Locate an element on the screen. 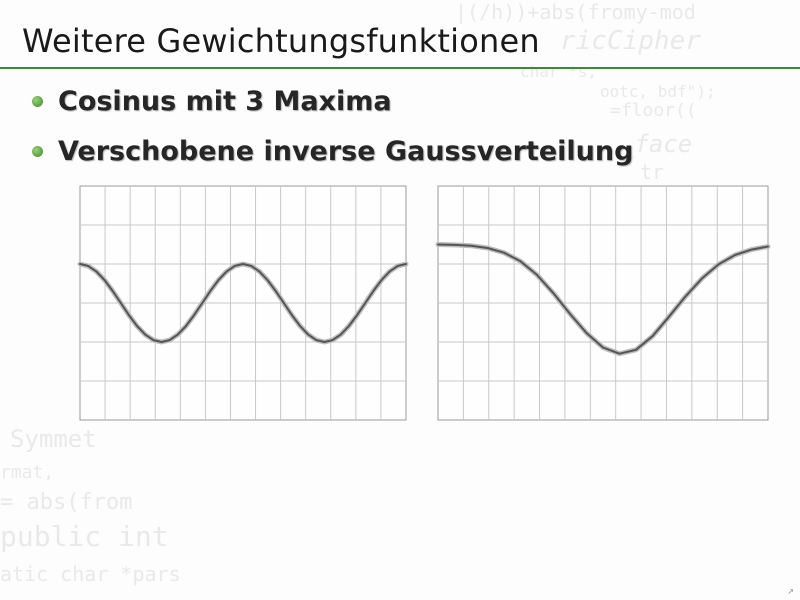  bullet-text: Verschobene inverse Gaussverteilung is located at coordinates (345, 151).